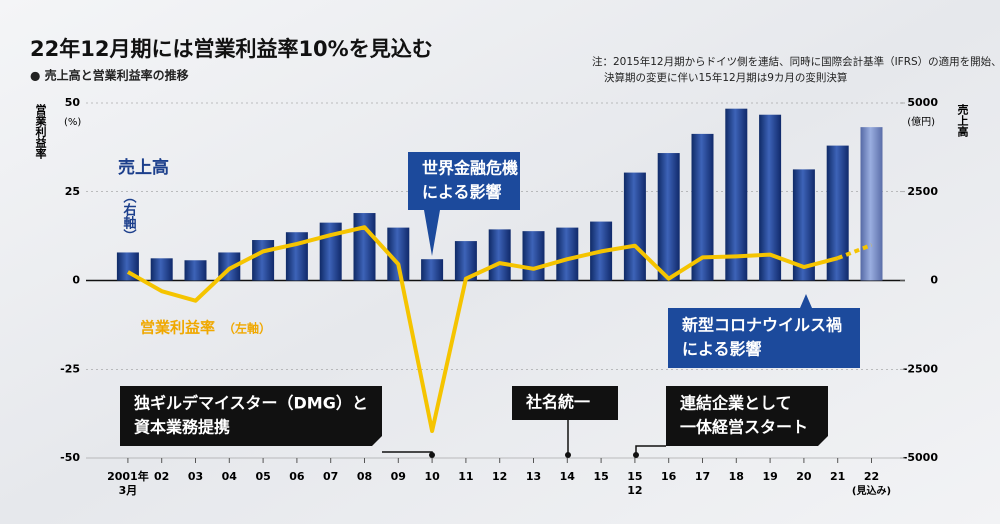  What do you see at coordinates (195, 476) in the screenshot?
I see `x-tick-label: 03` at bounding box center [195, 476].